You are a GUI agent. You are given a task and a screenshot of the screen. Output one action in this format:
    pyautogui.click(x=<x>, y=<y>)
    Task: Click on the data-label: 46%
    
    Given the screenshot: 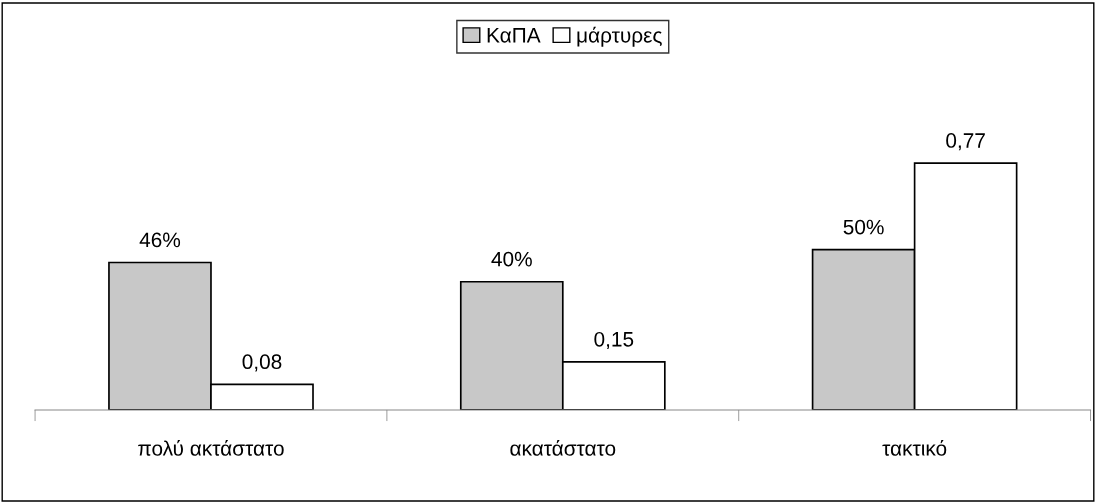 What is the action you would take?
    pyautogui.click(x=160, y=240)
    